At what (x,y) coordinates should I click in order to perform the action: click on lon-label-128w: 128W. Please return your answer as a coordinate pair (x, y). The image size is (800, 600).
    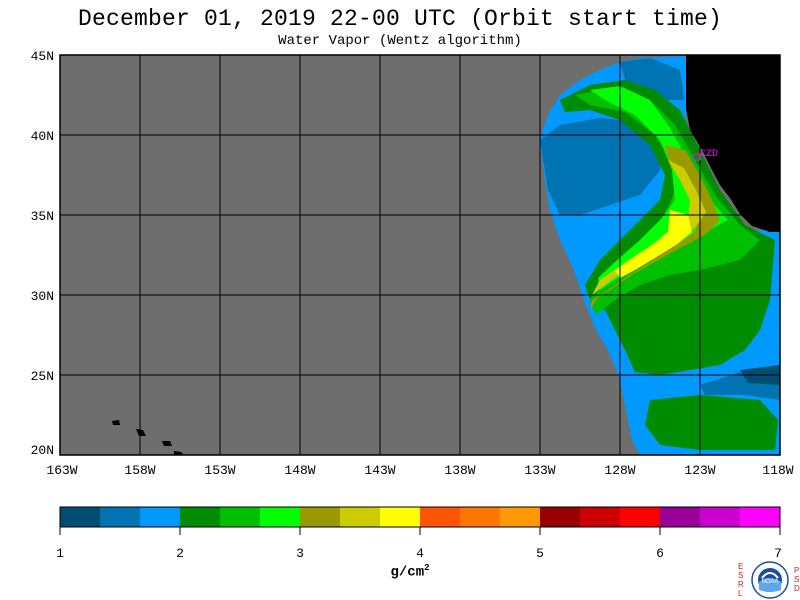
    Looking at the image, I should click on (619, 470).